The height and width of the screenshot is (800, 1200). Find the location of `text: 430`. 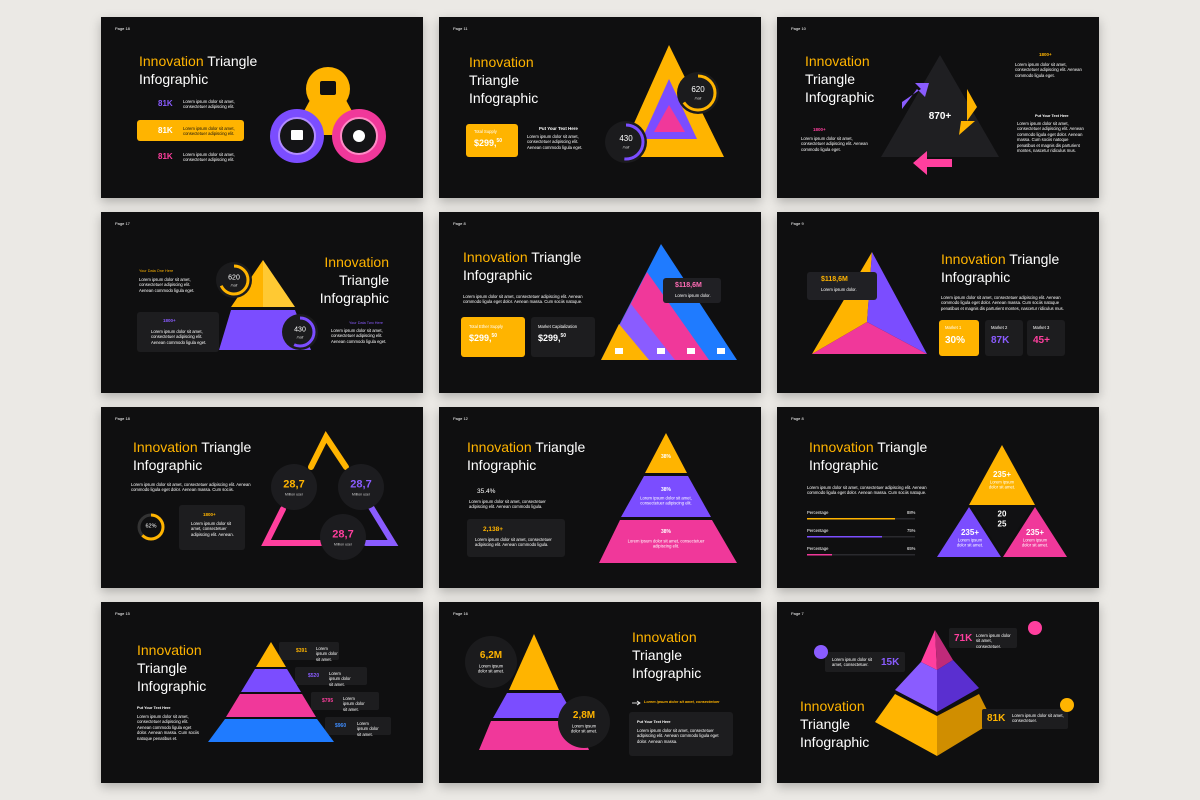

text: 430 is located at coordinates (300, 330).